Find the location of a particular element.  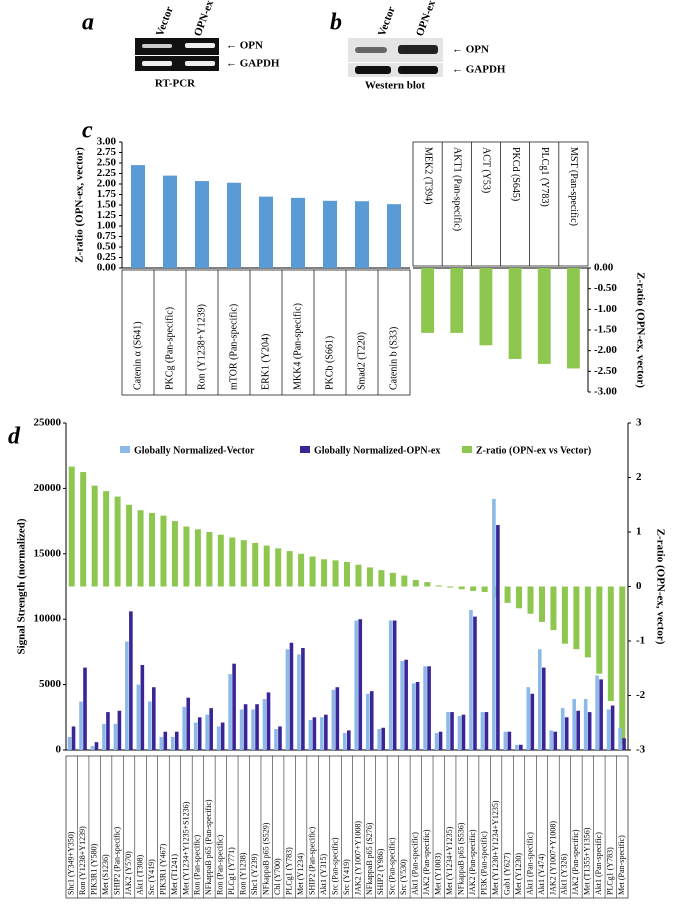

lane-label: Vector is located at coordinates (387, 21).